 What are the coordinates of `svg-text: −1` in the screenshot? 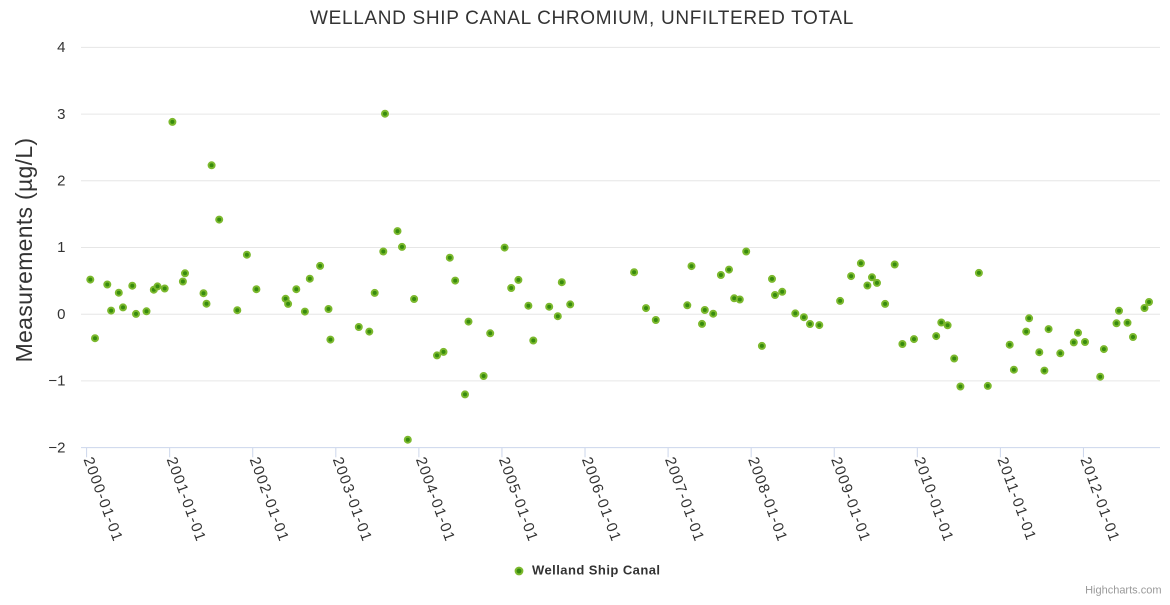 It's located at (56, 381).